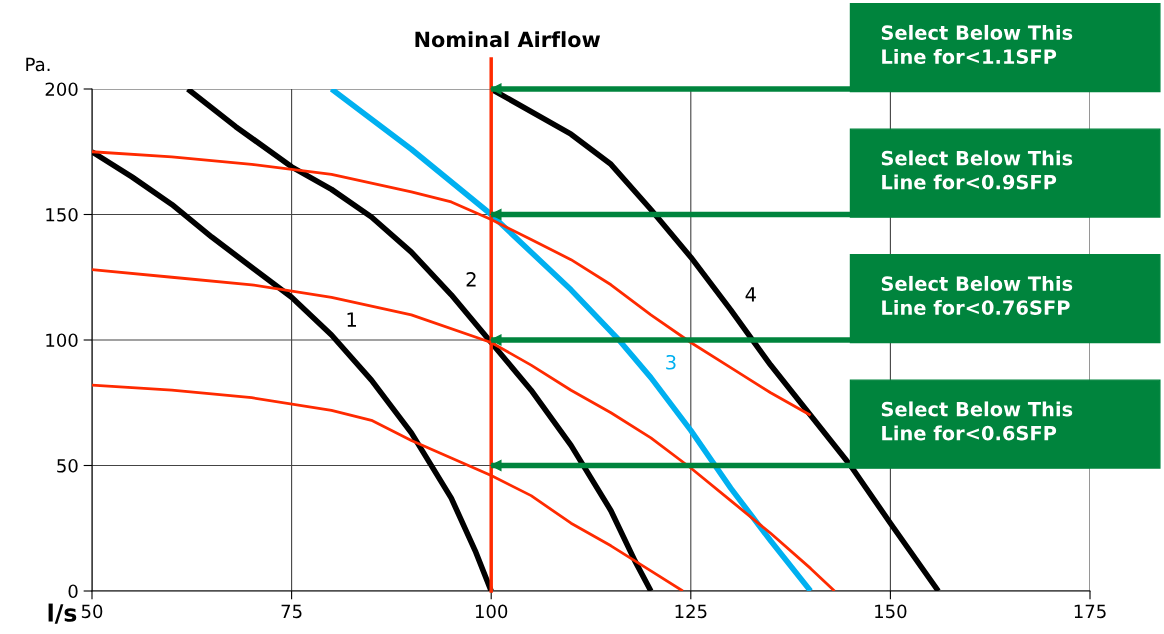 The image size is (1164, 634). What do you see at coordinates (351, 319) in the screenshot?
I see `series-label: 1` at bounding box center [351, 319].